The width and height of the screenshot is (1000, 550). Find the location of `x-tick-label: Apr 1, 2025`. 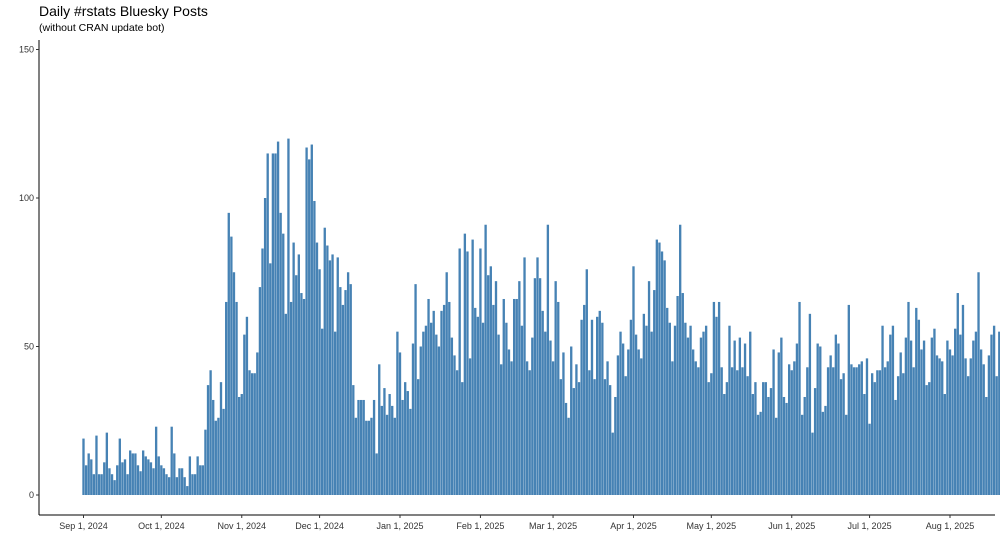

x-tick-label: Apr 1, 2025 is located at coordinates (633, 526).